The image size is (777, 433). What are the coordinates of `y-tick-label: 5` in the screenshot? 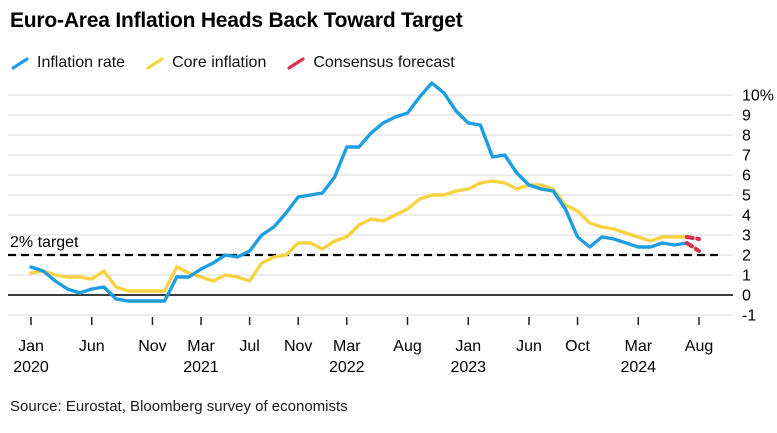 It's located at (746, 196).